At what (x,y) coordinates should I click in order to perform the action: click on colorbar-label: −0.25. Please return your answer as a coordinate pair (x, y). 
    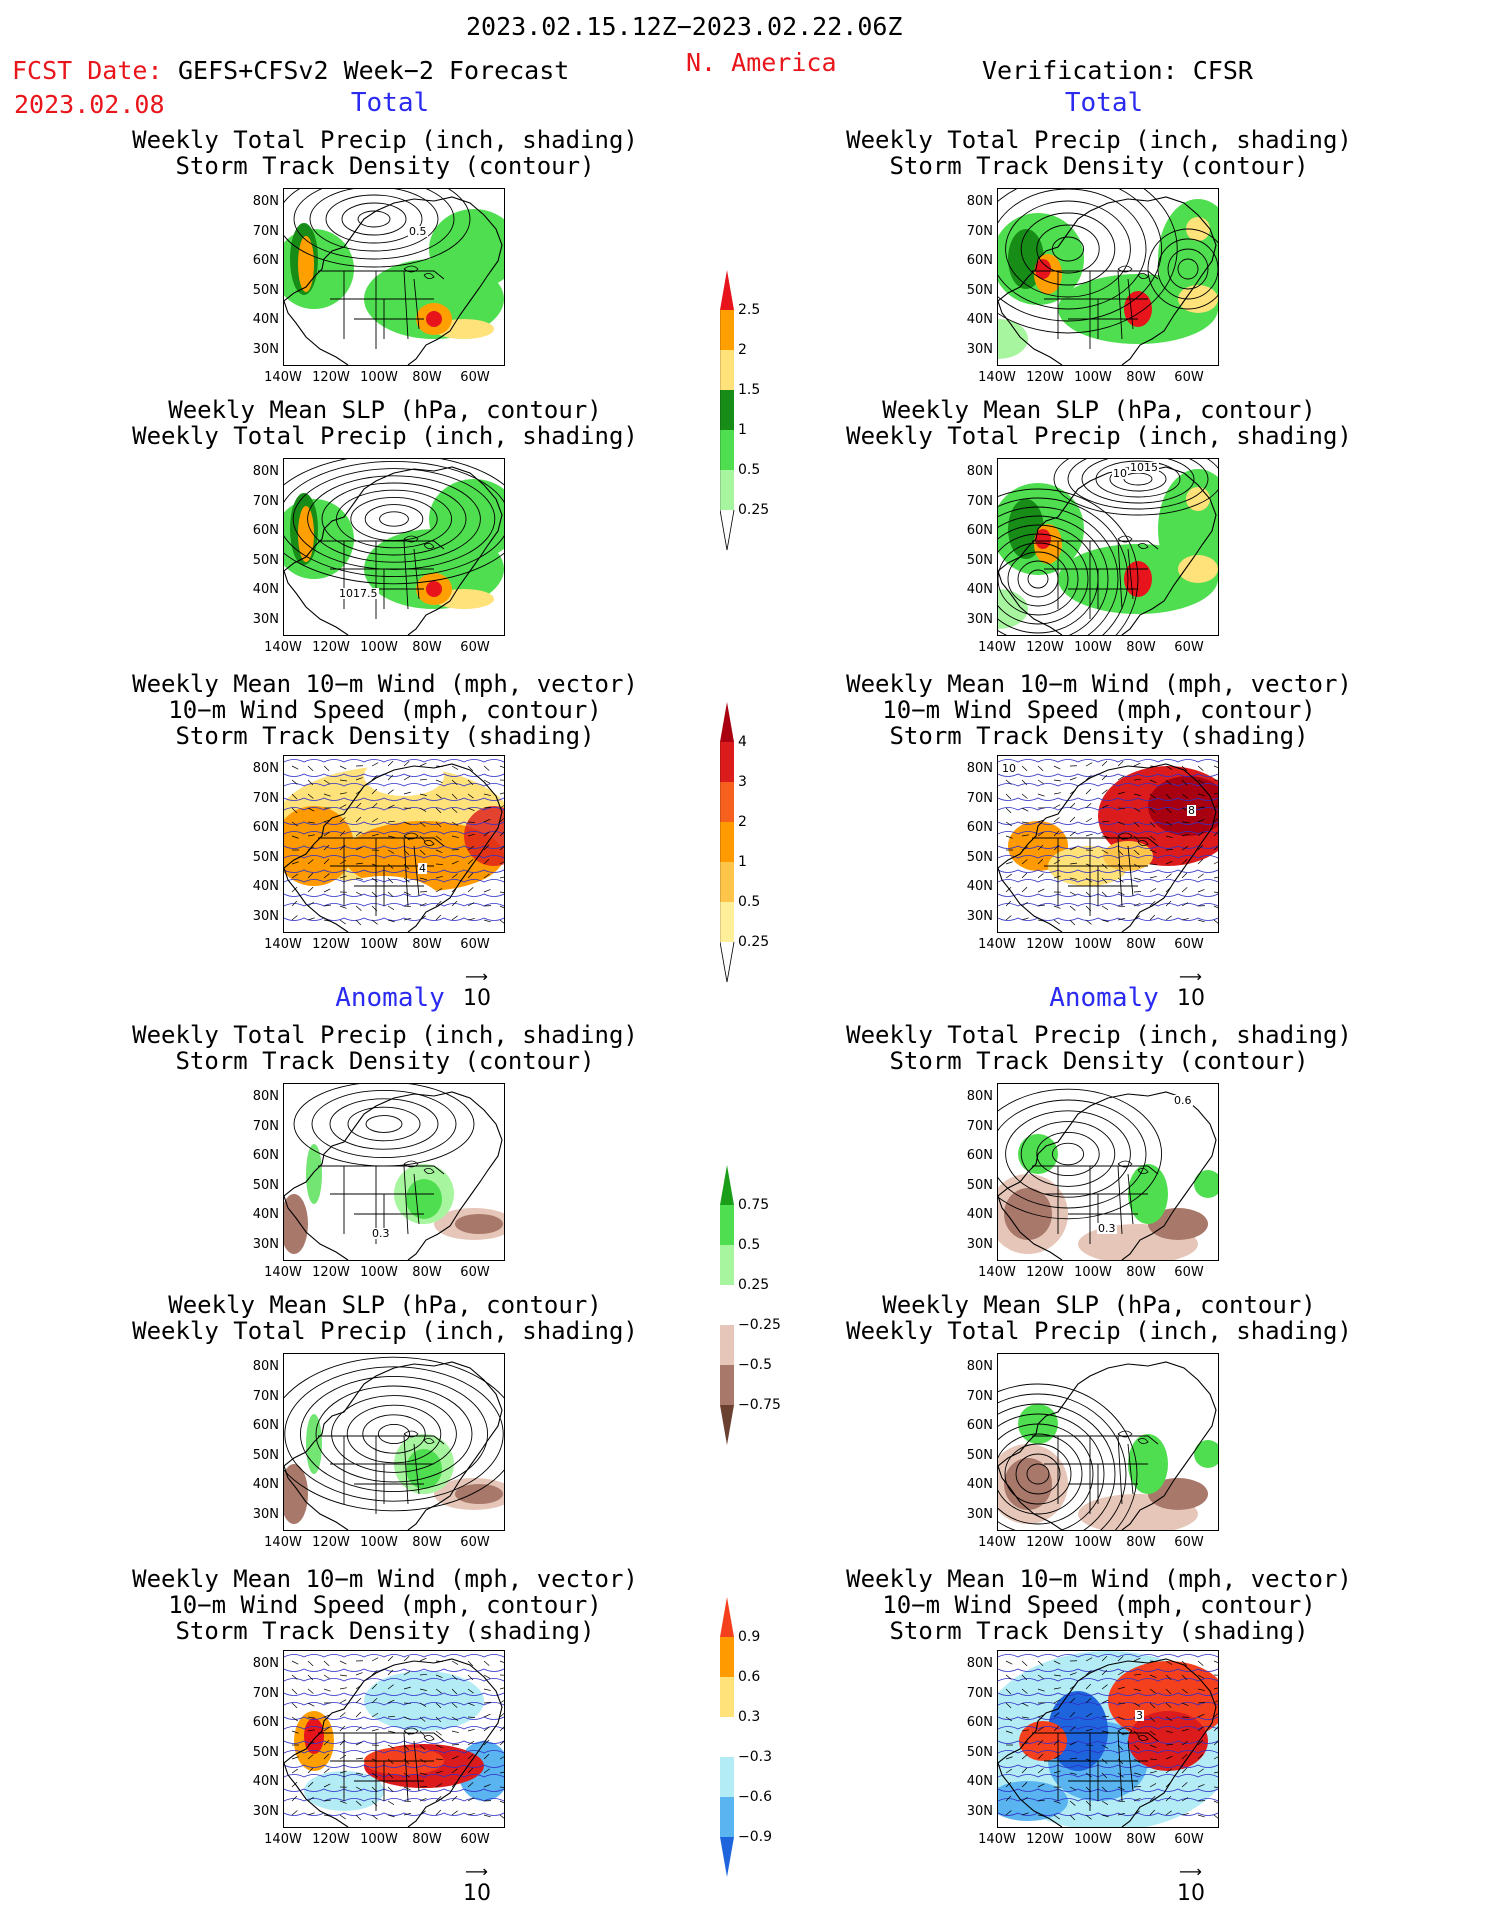
    Looking at the image, I should click on (759, 1325).